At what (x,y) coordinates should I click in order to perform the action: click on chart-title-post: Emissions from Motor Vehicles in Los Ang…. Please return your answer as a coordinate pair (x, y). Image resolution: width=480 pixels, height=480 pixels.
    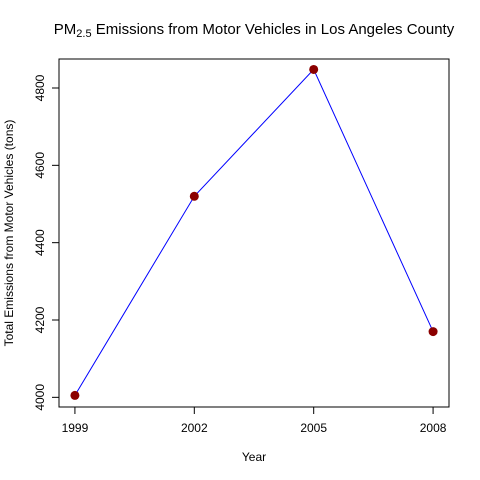
    Looking at the image, I should click on (273, 29).